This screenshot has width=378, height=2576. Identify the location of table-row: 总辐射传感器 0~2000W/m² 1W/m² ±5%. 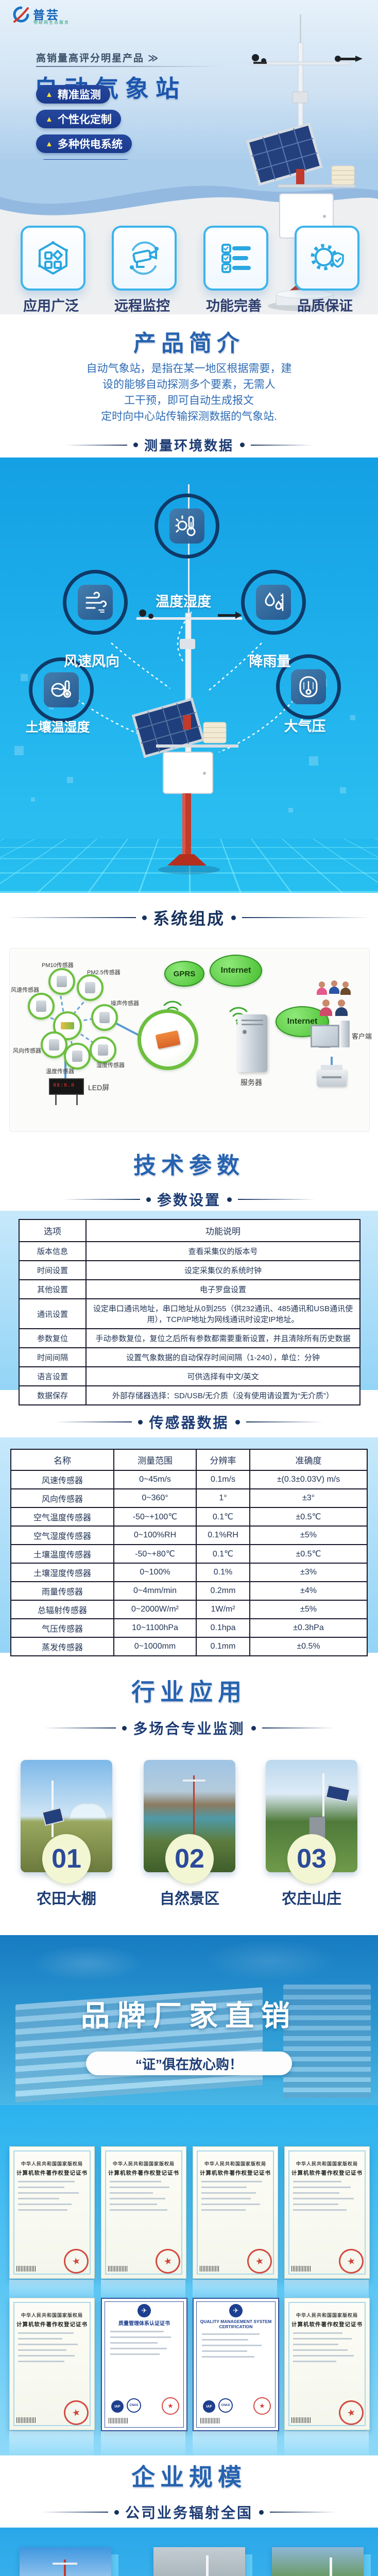
(189, 1609).